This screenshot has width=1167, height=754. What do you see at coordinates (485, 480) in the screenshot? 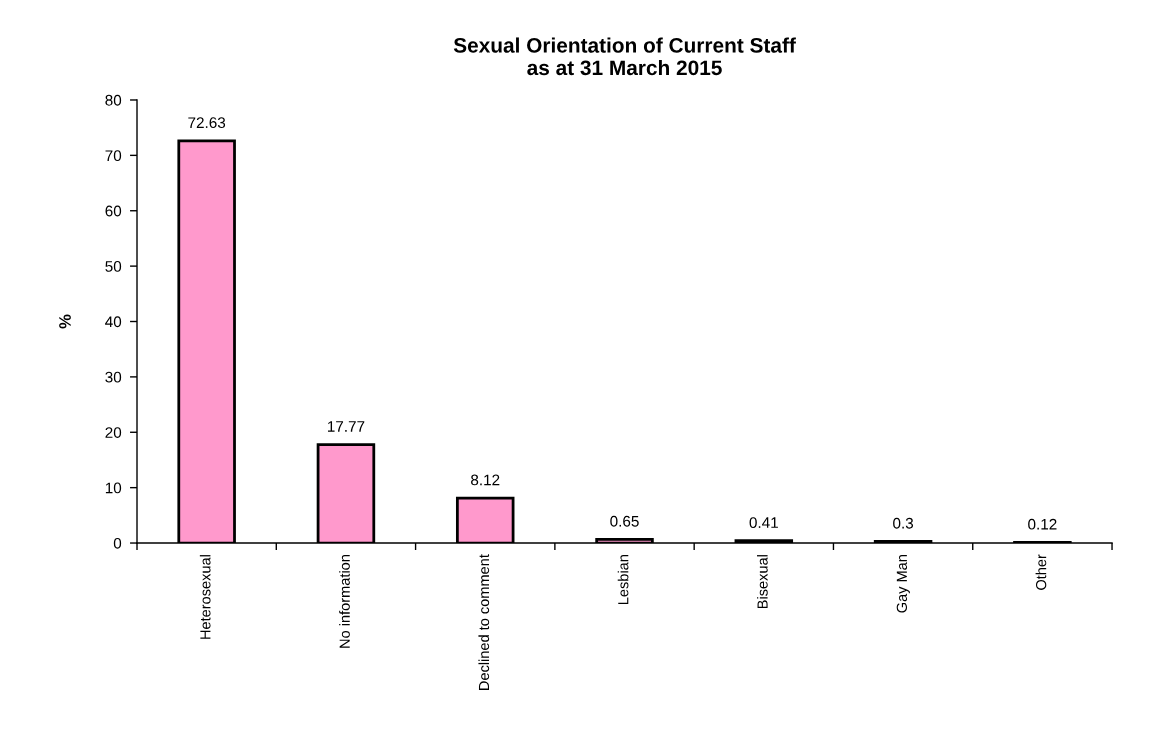
I see `data-label: 8.12` at bounding box center [485, 480].